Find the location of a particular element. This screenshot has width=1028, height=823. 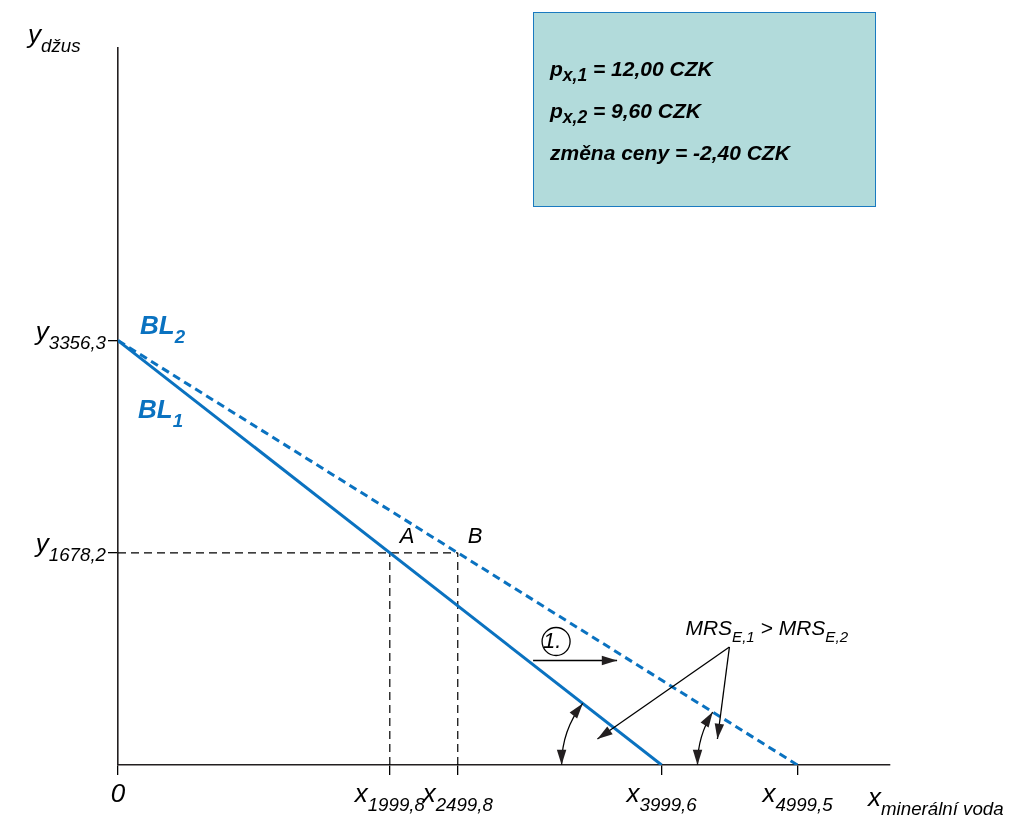

text-box: p$_{x,1}$ = 12,00 CZK p$_{x,2}$ = 9,60 CZK změna ceny = -2,40 CZK is located at coordinates (704, 109).